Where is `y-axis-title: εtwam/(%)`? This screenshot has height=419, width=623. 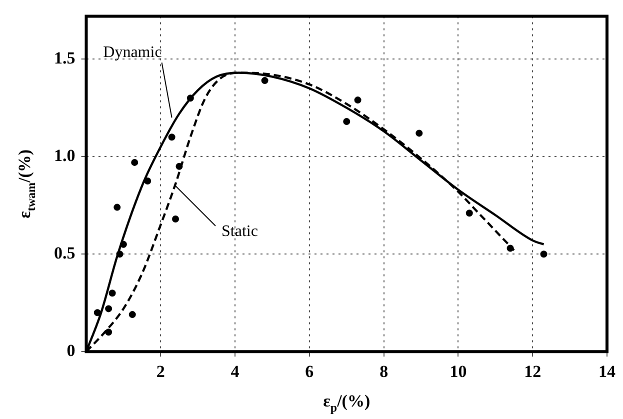
y-axis-title: εtwam/(%) is located at coordinates (26, 183).